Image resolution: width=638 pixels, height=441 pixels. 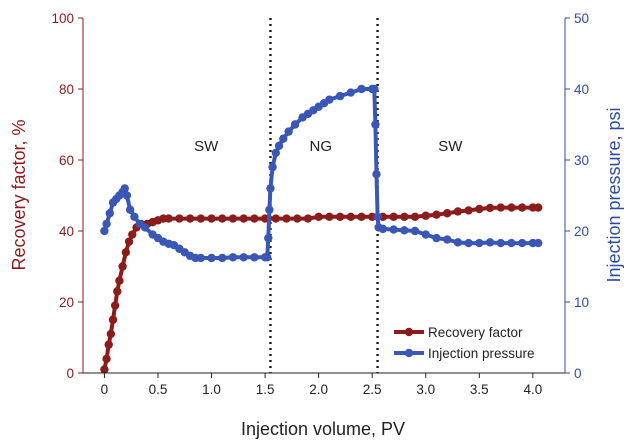 What do you see at coordinates (66, 231) in the screenshot?
I see `y-left-tick-label: 40` at bounding box center [66, 231].